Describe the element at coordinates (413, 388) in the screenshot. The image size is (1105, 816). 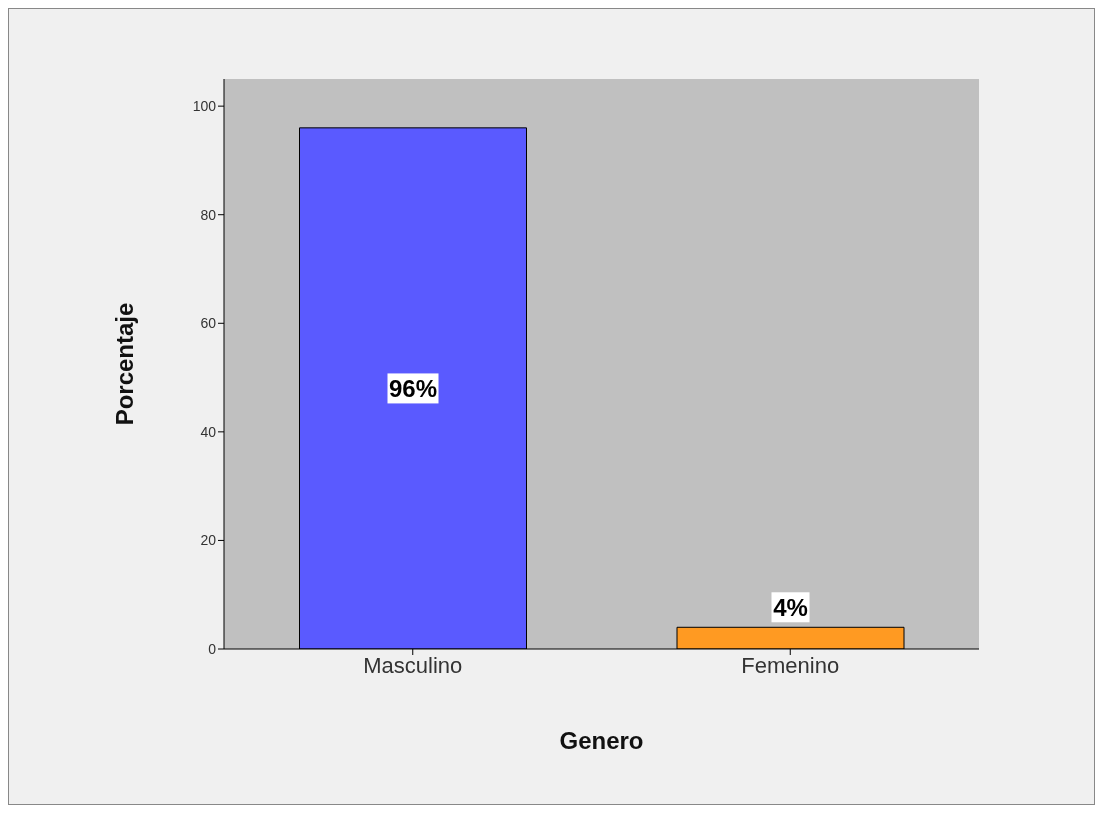
I see `data-label: 96%` at that location.